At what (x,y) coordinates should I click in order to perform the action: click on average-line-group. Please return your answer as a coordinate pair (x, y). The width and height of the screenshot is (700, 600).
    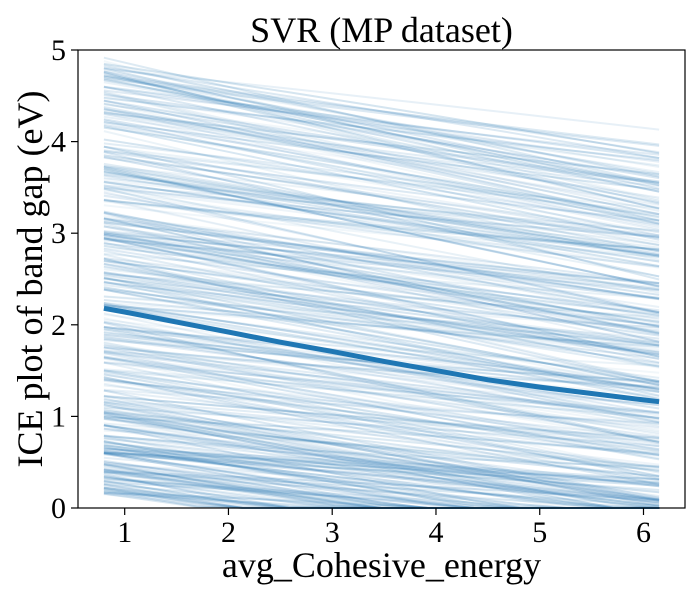
    Looking at the image, I should click on (381, 355).